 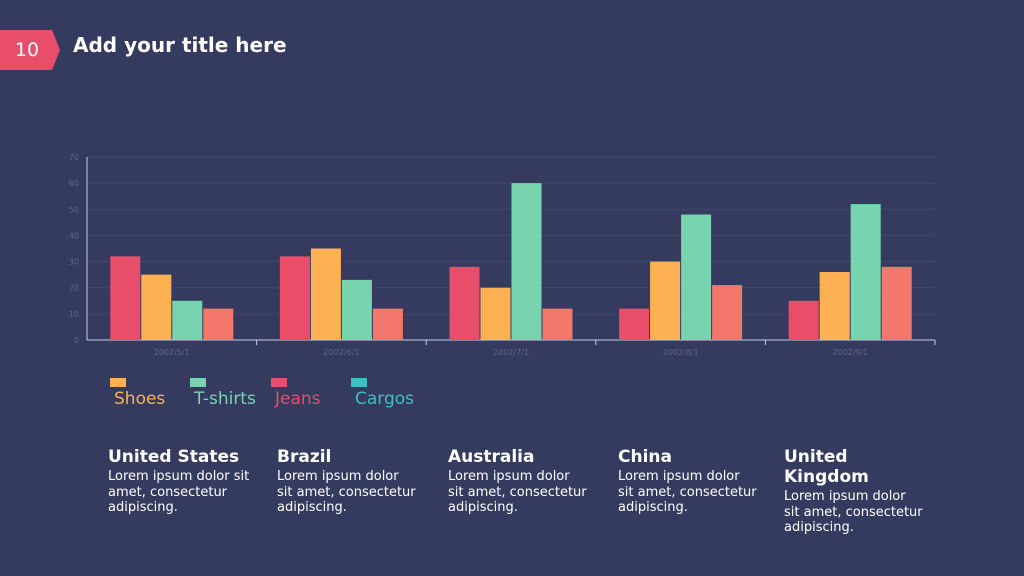 I want to click on y-tick-label: 10, so click(x=74, y=314).